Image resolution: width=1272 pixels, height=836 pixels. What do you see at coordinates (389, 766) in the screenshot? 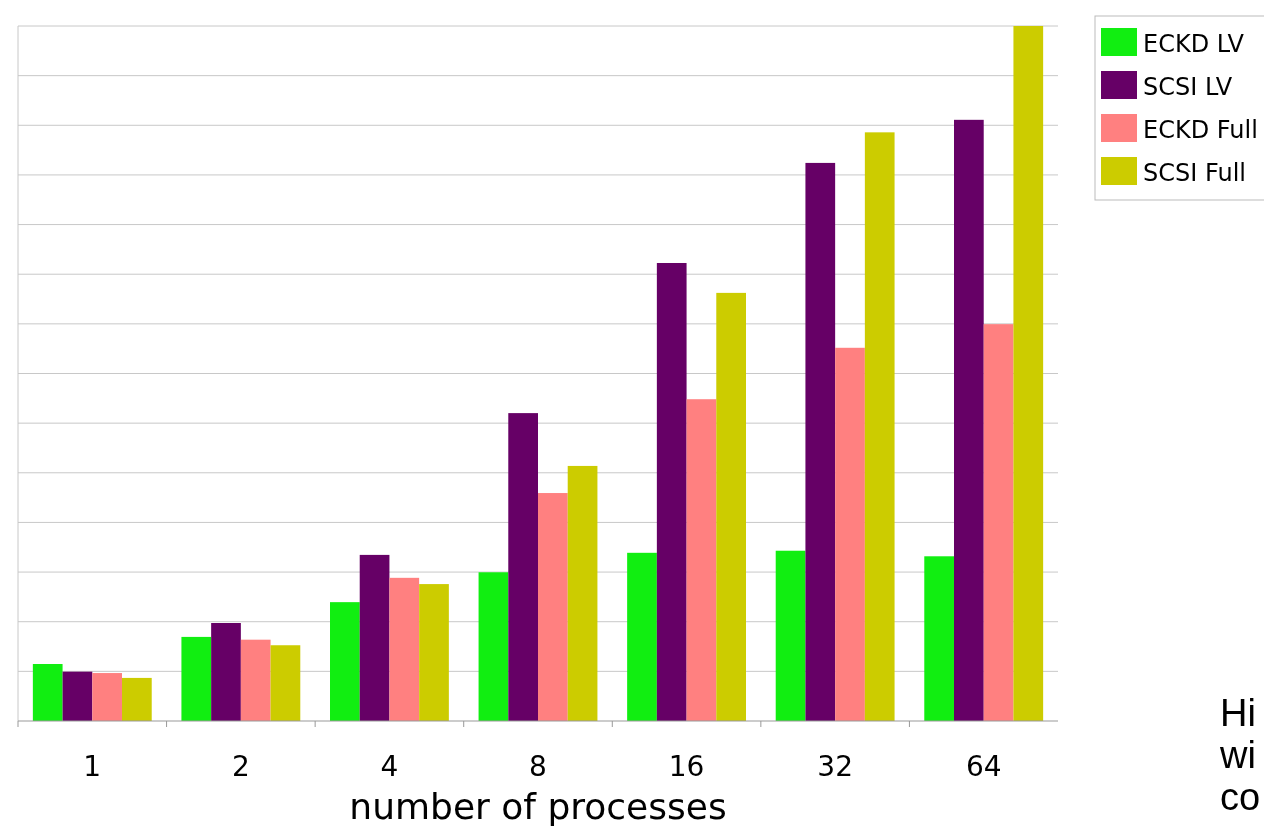
I see `x-tick-label: 4` at bounding box center [389, 766].